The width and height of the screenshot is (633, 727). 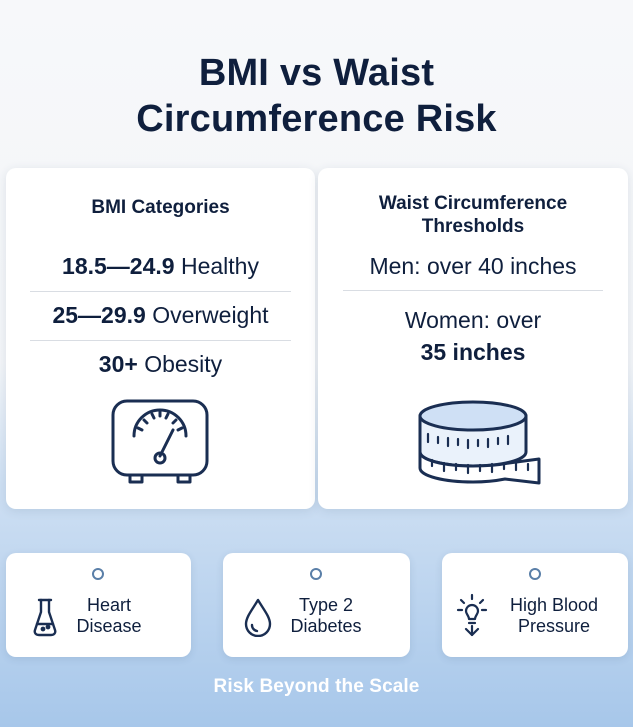 What do you see at coordinates (99, 315) in the screenshot?
I see `bmi-range: 25—29.9` at bounding box center [99, 315].